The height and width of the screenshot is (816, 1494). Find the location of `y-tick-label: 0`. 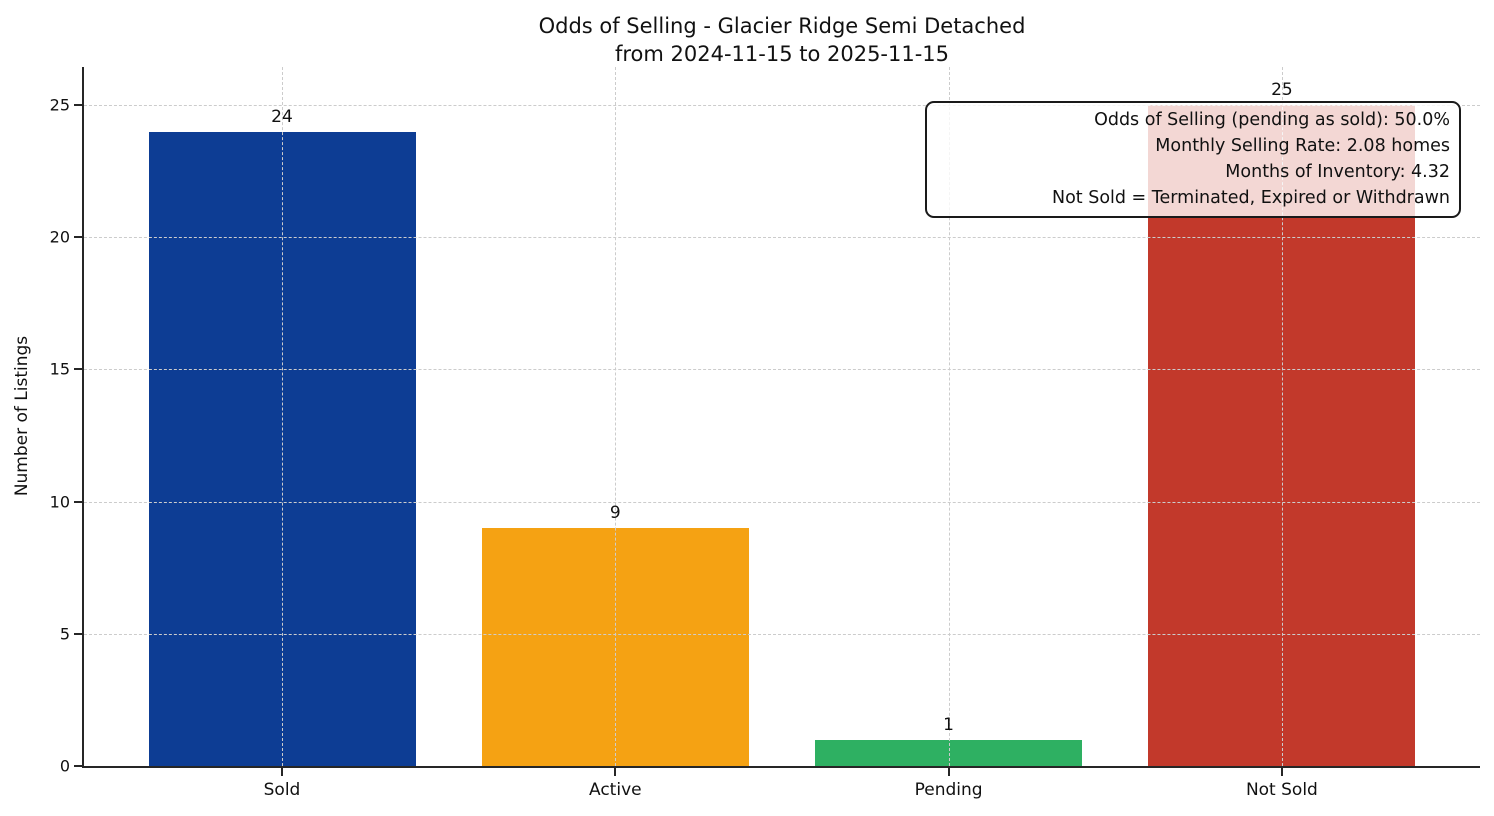

y-tick-label: 0 is located at coordinates (64, 766).